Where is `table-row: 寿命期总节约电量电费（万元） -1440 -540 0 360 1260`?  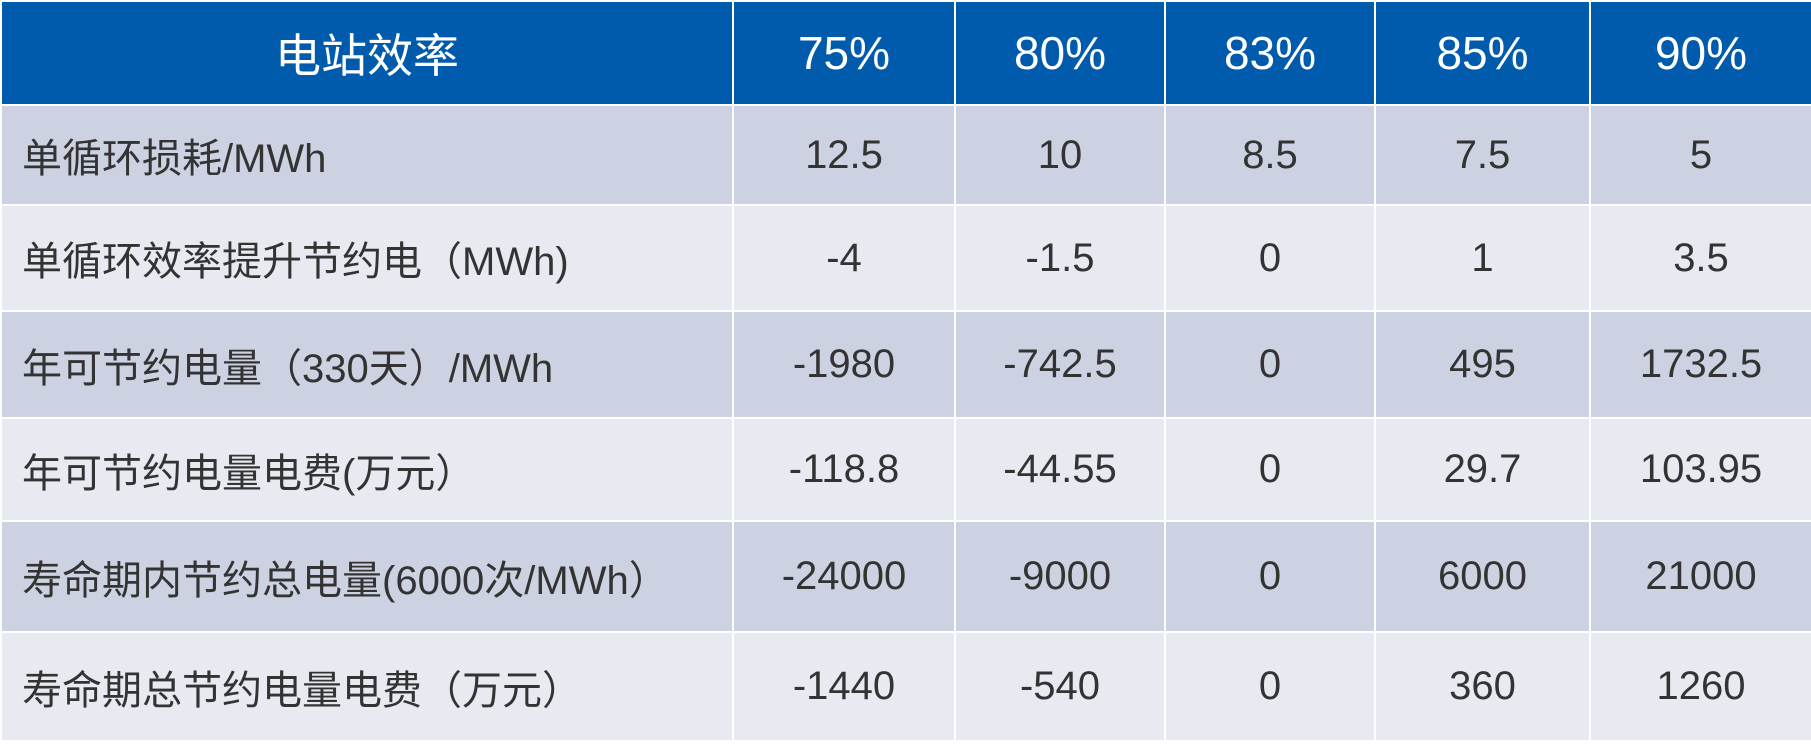 table-row: 寿命期总节约电量电费（万元） -1440 -540 0 360 1260 is located at coordinates (905, 686).